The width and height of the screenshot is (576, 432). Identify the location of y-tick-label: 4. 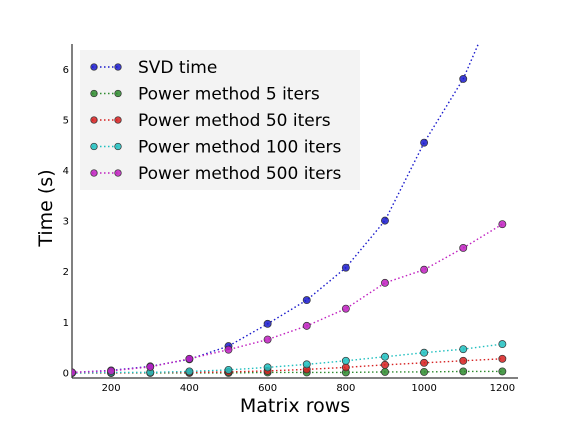
(66, 171).